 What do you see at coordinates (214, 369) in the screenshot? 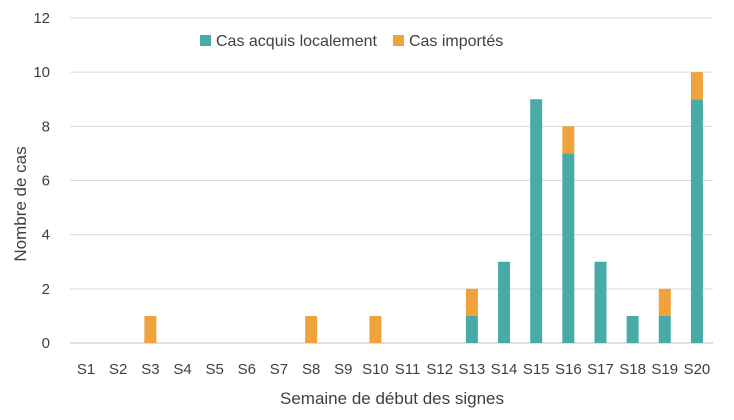
I see `x-tick-label: S5` at bounding box center [214, 369].